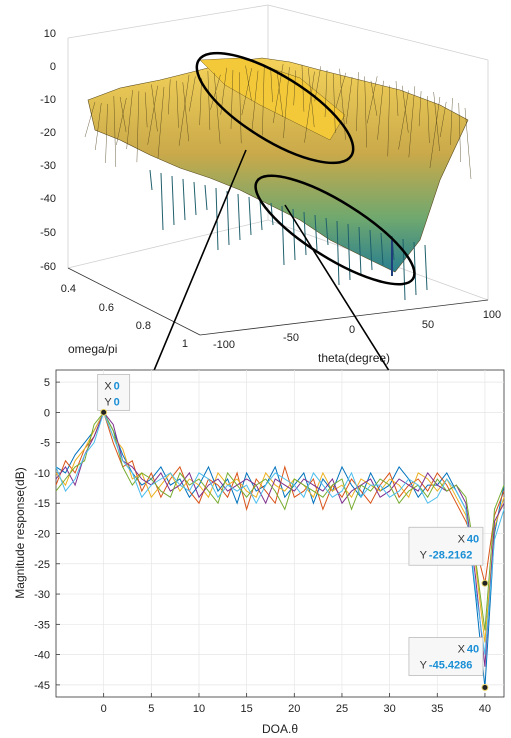 The image size is (511, 738). Describe the element at coordinates (50, 34) in the screenshot. I see `z-tick-label: 10` at that location.